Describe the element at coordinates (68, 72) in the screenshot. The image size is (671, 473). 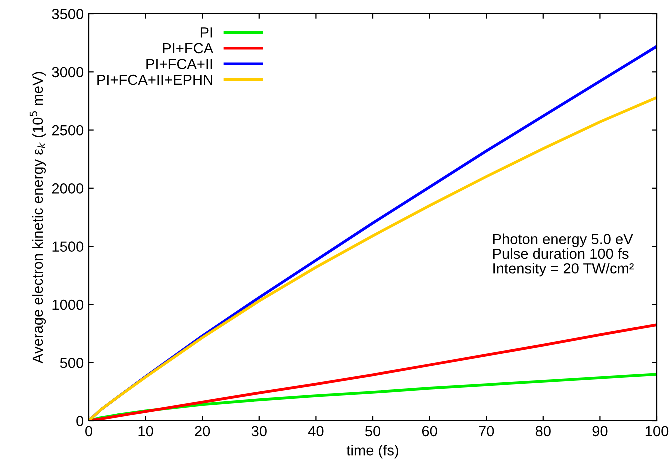
I see `y-tick-label: 3000` at that location.